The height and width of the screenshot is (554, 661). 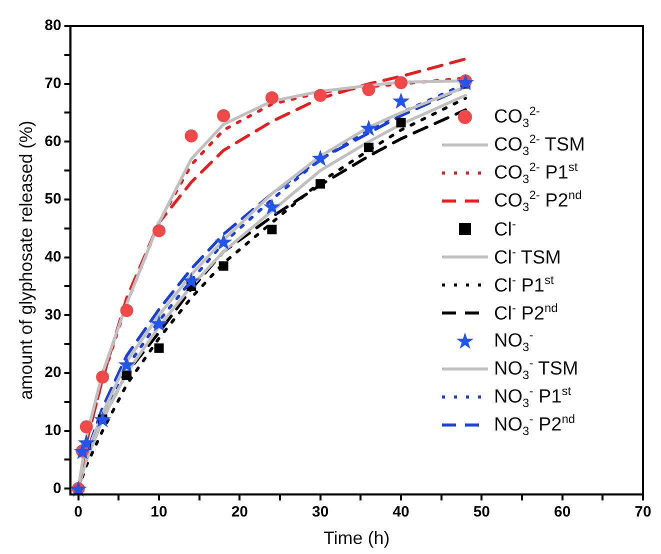 I want to click on x-tick-label: 40, so click(x=401, y=512).